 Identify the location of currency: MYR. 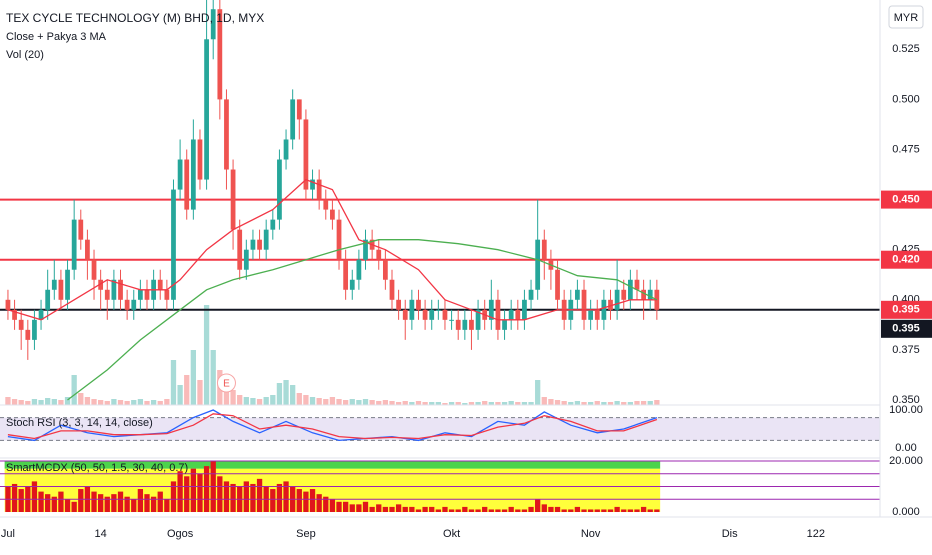
(906, 18).